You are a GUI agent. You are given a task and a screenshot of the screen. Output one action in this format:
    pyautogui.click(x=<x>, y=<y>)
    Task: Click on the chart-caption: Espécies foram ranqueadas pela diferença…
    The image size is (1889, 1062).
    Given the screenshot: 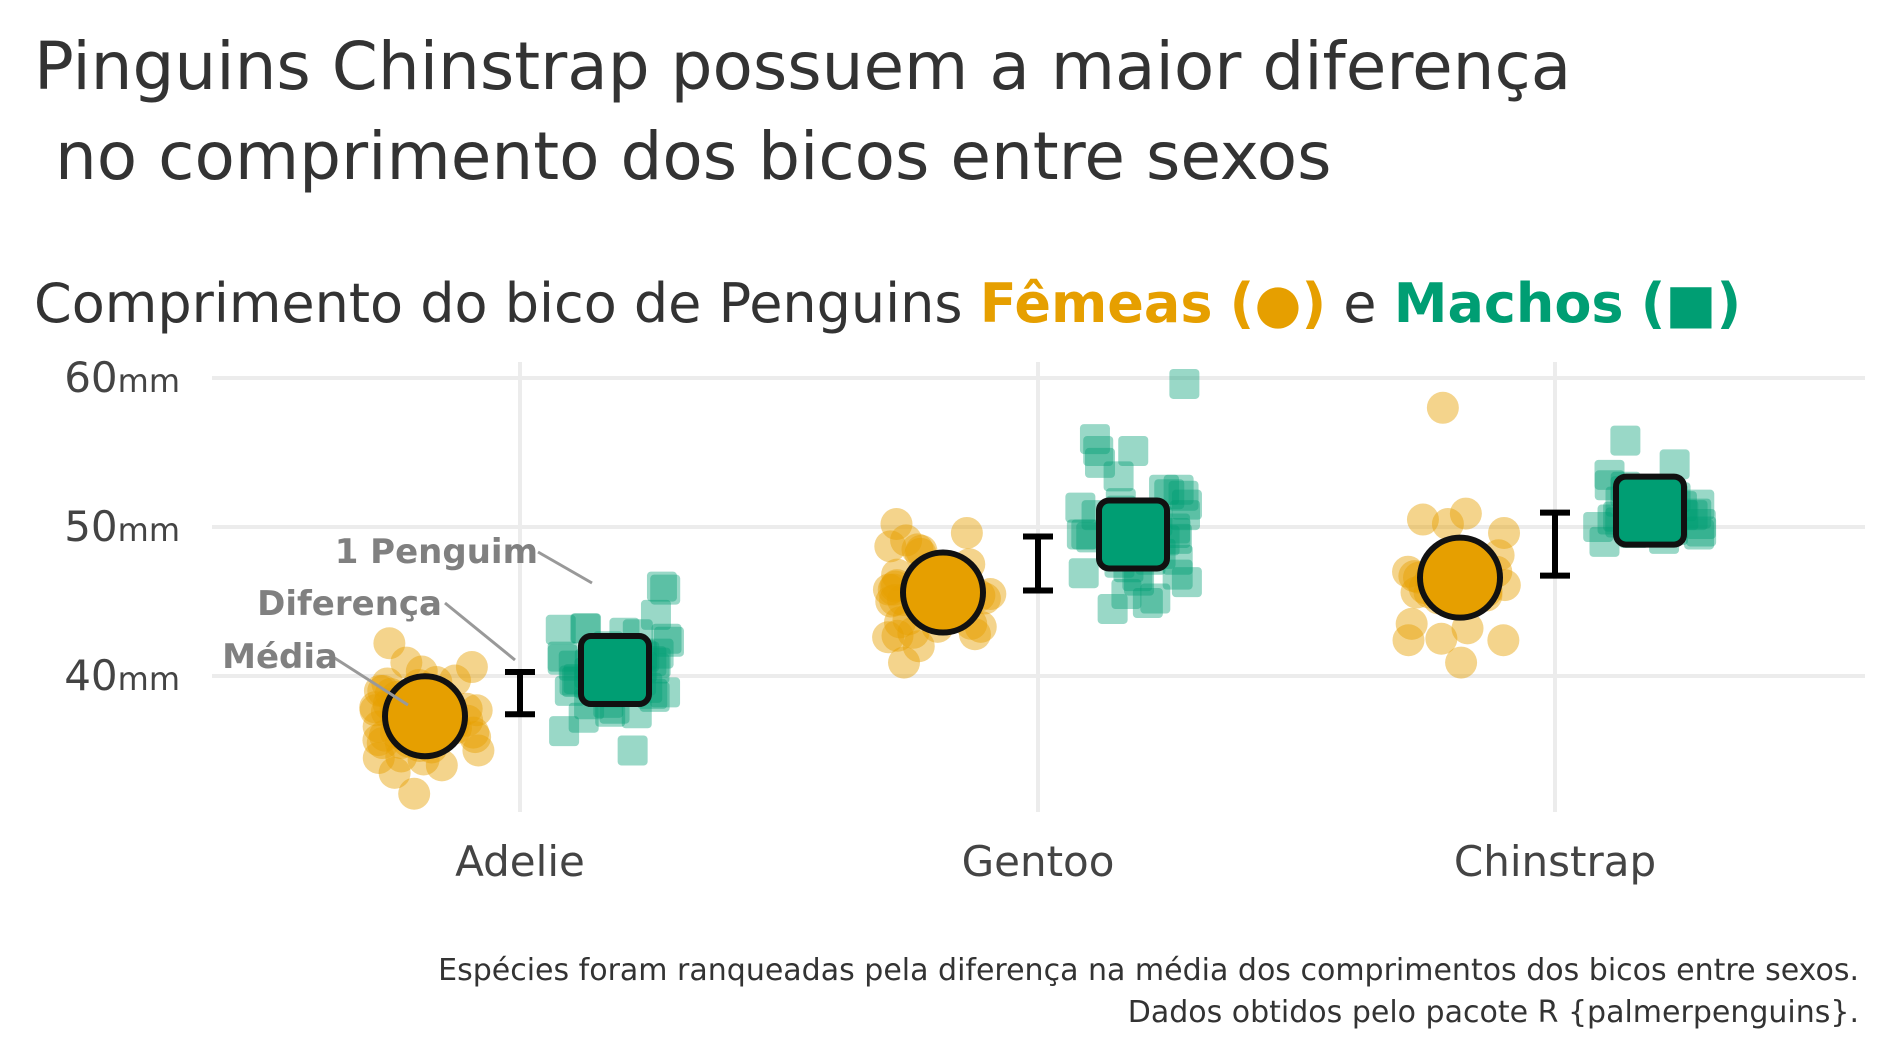 What is the action you would take?
    pyautogui.click(x=1148, y=992)
    